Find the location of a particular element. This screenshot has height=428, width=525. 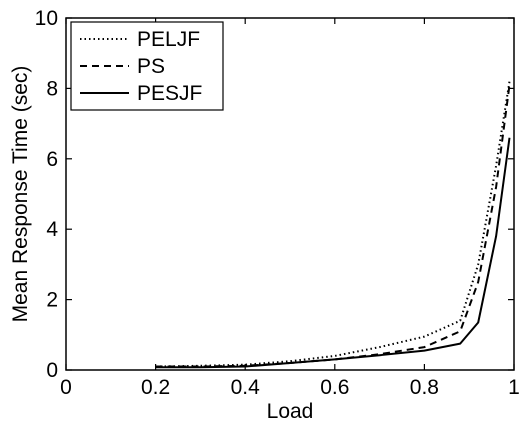

legend: PELJF PS PESJF is located at coordinates (147, 66).